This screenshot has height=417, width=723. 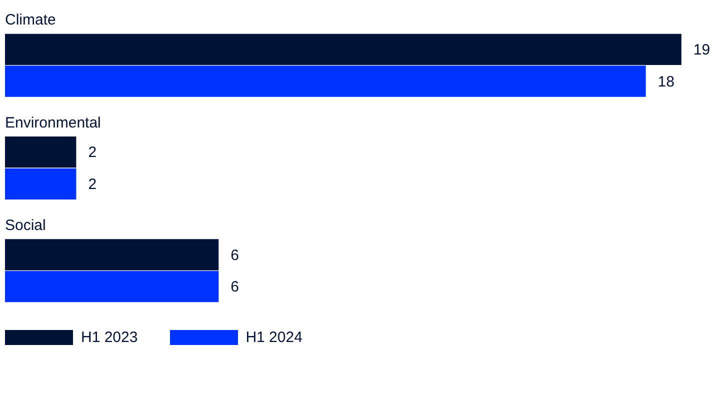 What do you see at coordinates (53, 123) in the screenshot?
I see `y-tick-label: Environmental` at bounding box center [53, 123].